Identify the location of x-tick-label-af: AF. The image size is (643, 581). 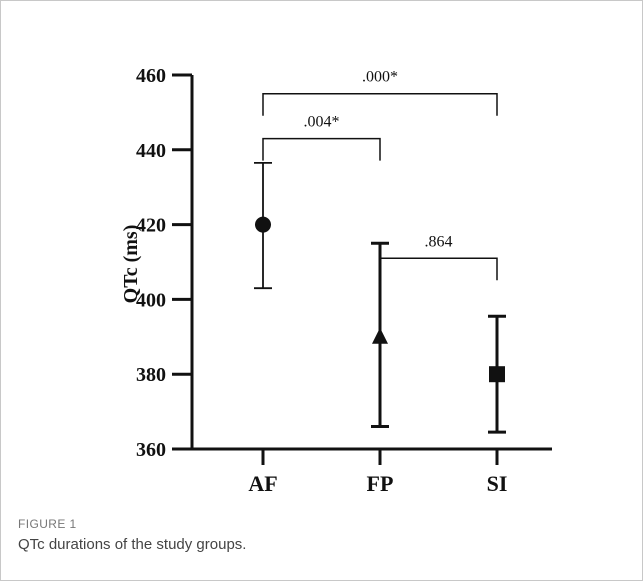
(262, 483).